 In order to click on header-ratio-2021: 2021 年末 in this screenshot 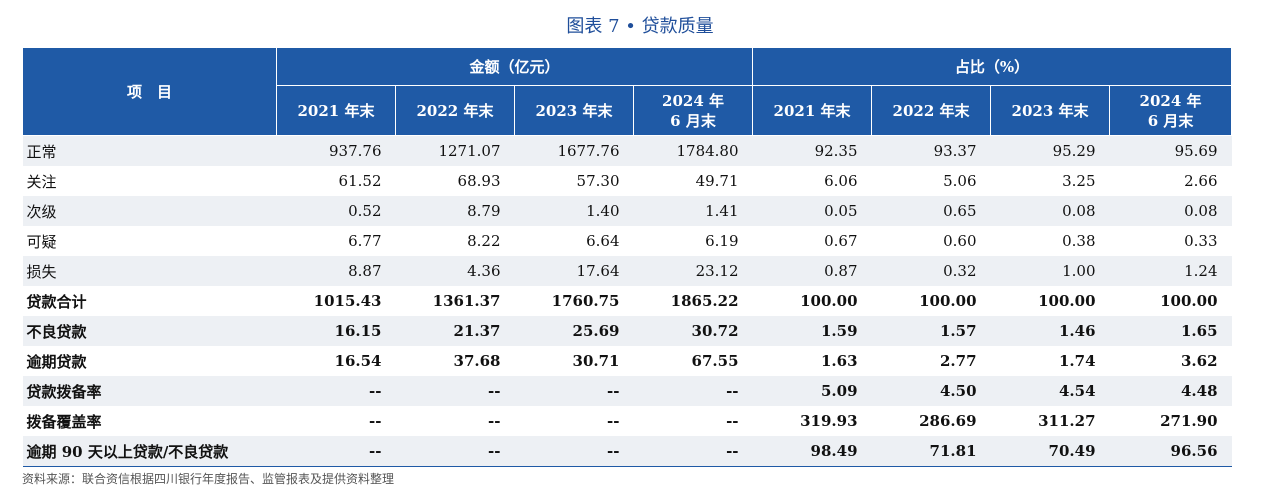, I will do `click(812, 110)`.